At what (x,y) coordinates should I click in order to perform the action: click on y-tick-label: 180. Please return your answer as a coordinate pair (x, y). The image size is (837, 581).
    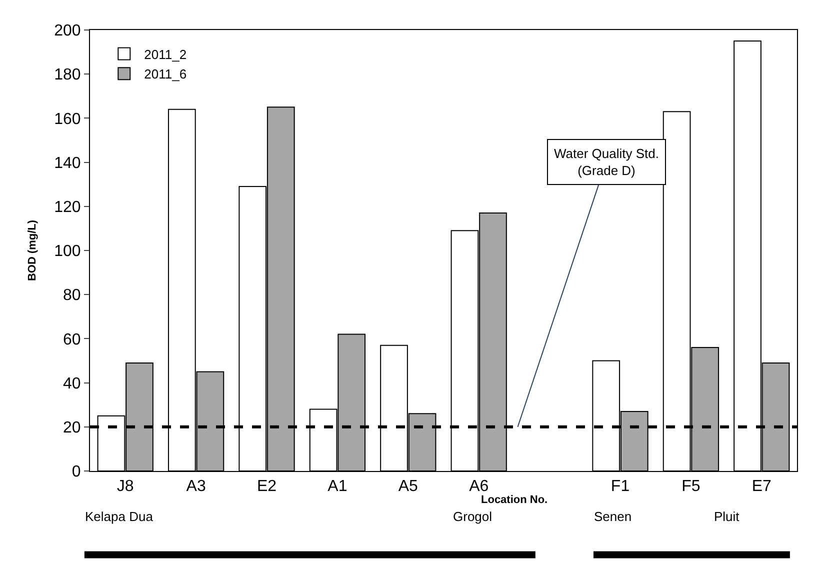
    Looking at the image, I should click on (67, 75).